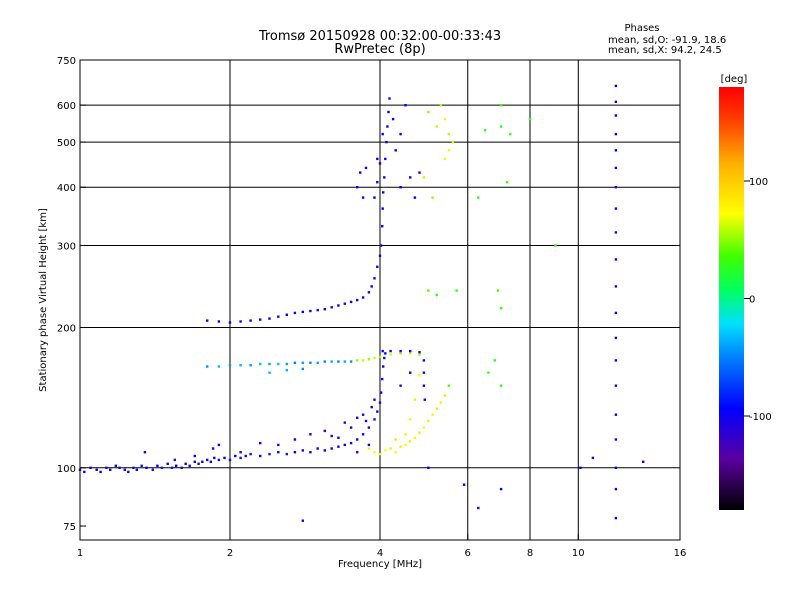 The width and height of the screenshot is (800, 600). What do you see at coordinates (760, 417) in the screenshot?
I see `colorbar-tick-label: -100` at bounding box center [760, 417].